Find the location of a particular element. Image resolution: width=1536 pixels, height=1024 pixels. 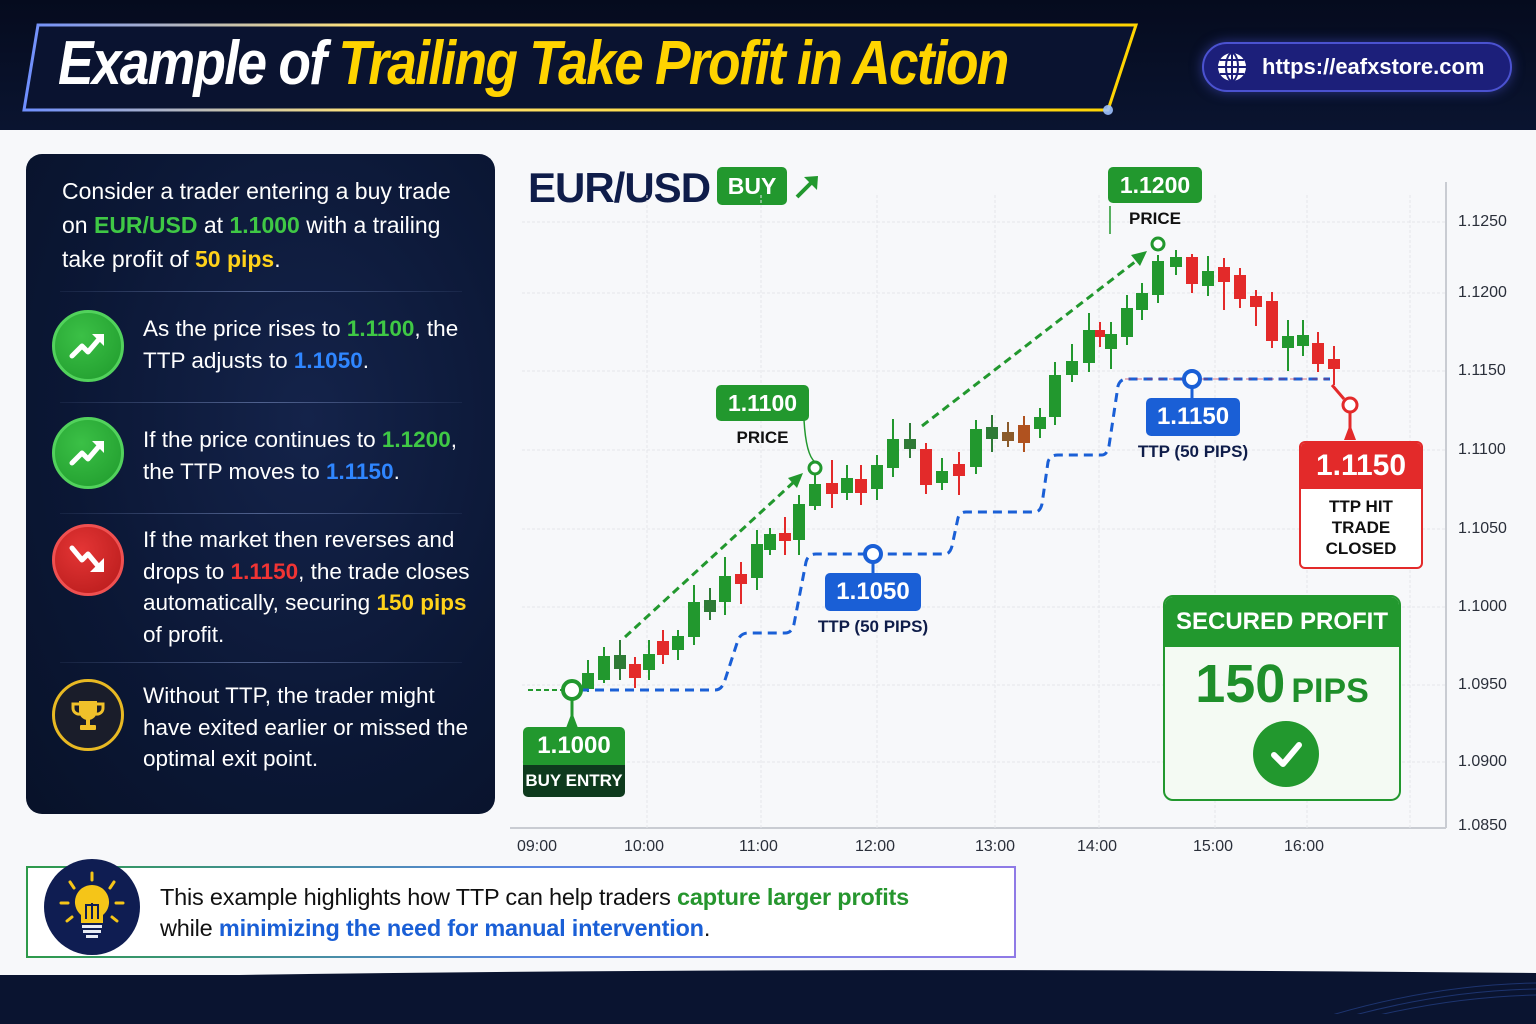

x-tick: 13:00 is located at coordinates (995, 846).